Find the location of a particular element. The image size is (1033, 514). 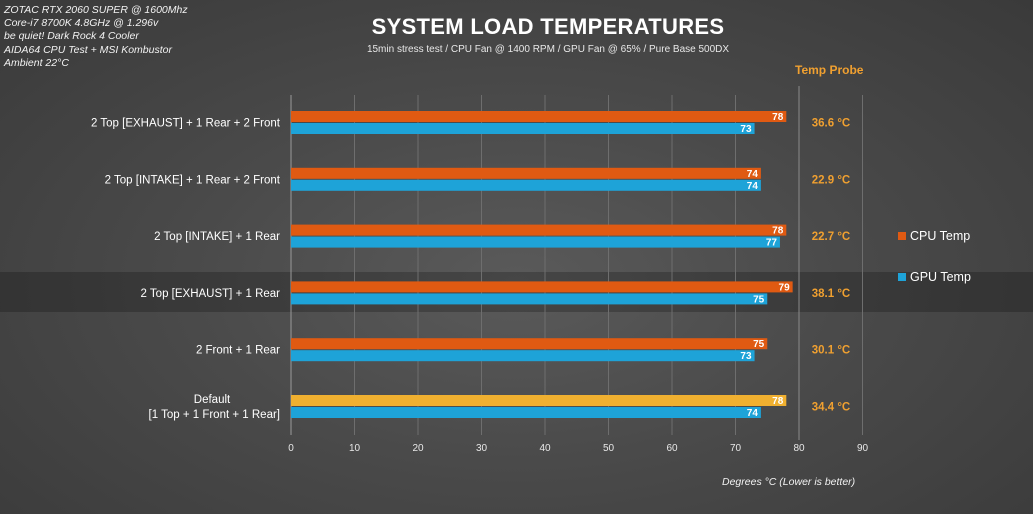

legend-item-gpu: GPU Temp is located at coordinates (934, 277).